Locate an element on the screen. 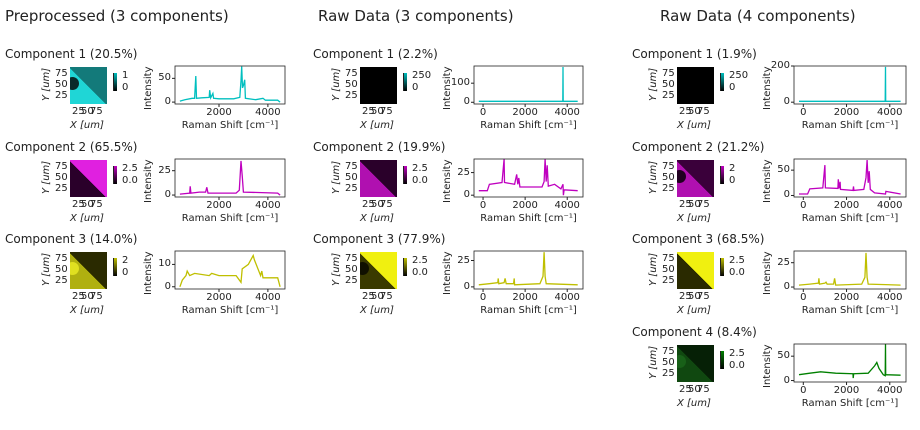 Image resolution: width=920 pixels, height=430 pixels. colorbar-tick: 2 is located at coordinates (732, 168).